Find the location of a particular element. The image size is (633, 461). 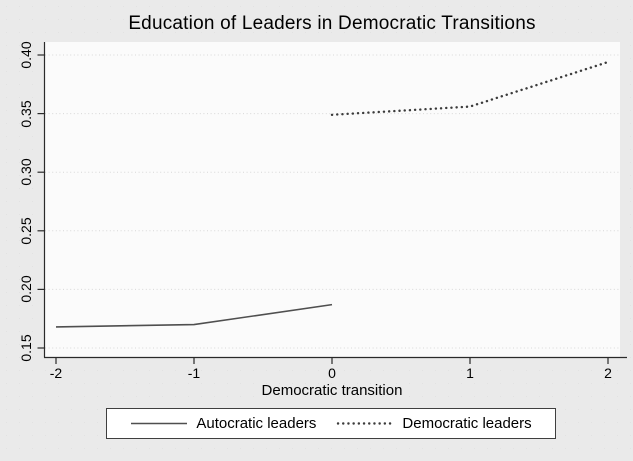

legend-item-autocratic-leaders: Autocratic leaders is located at coordinates (223, 423).